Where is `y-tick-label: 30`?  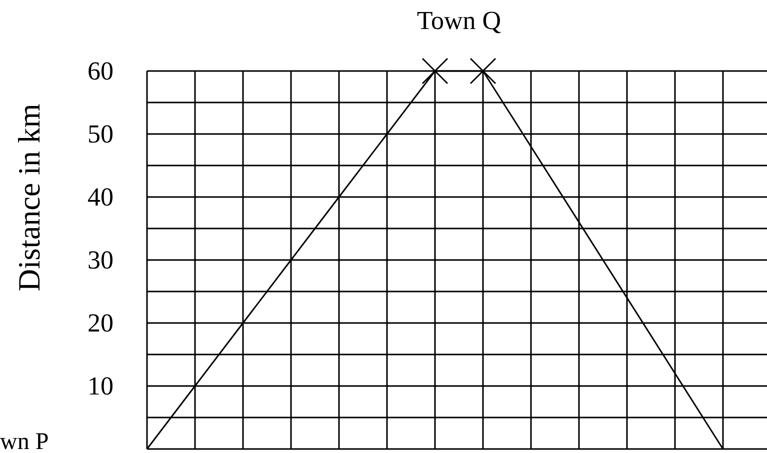
y-tick-label: 30 is located at coordinates (101, 260).